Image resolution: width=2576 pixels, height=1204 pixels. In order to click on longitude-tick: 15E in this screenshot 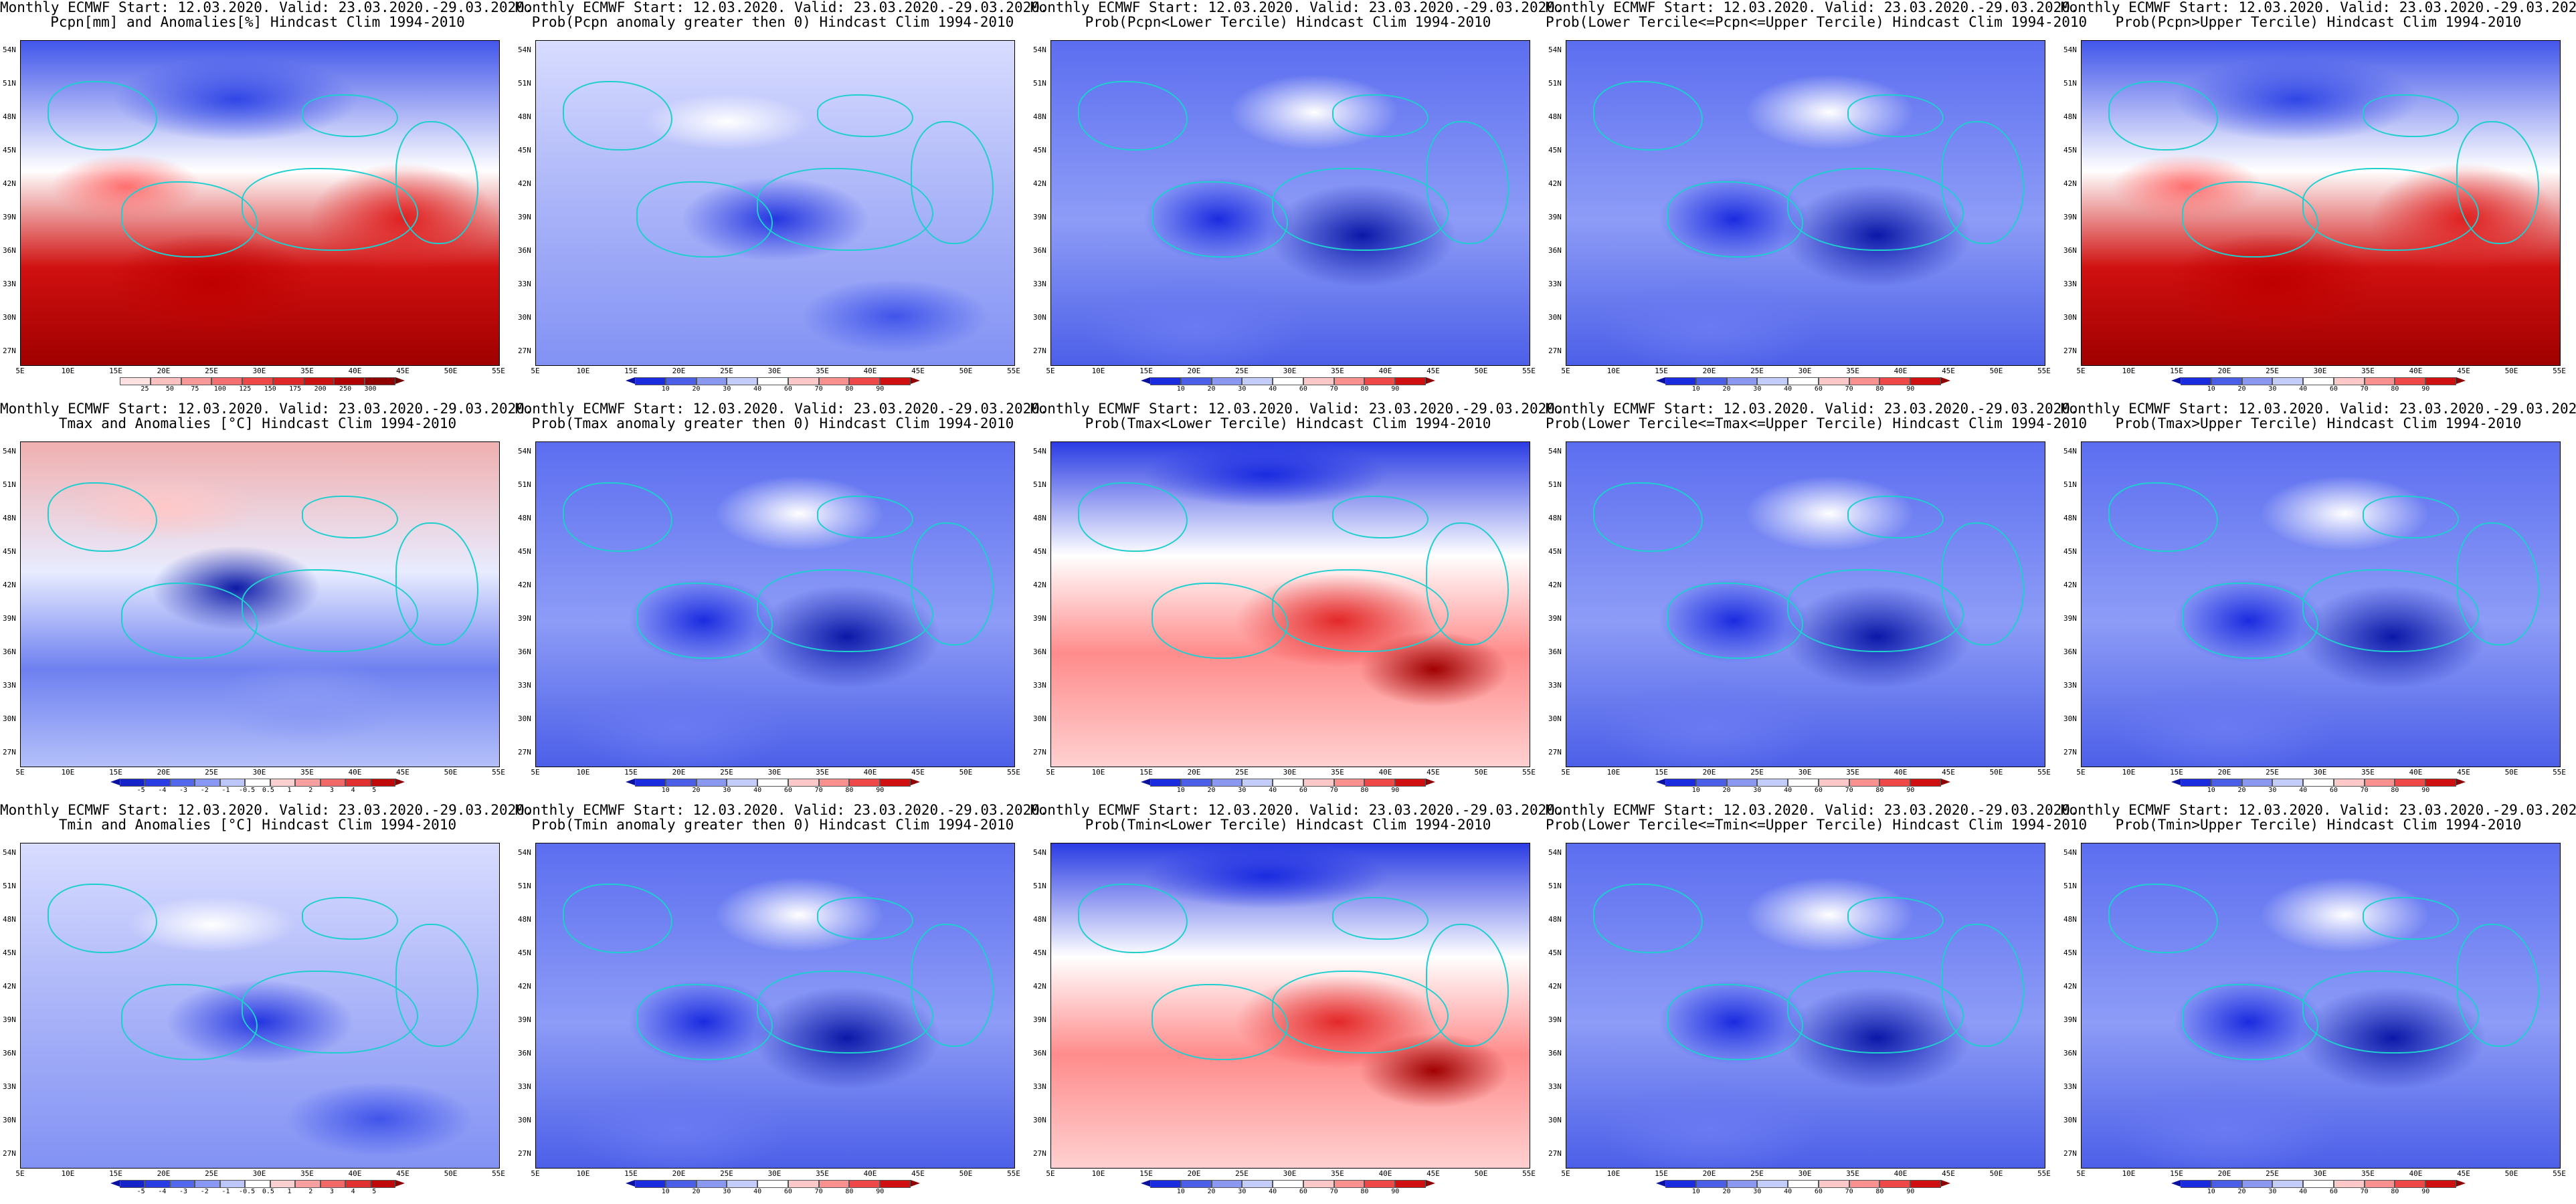, I will do `click(1662, 772)`.